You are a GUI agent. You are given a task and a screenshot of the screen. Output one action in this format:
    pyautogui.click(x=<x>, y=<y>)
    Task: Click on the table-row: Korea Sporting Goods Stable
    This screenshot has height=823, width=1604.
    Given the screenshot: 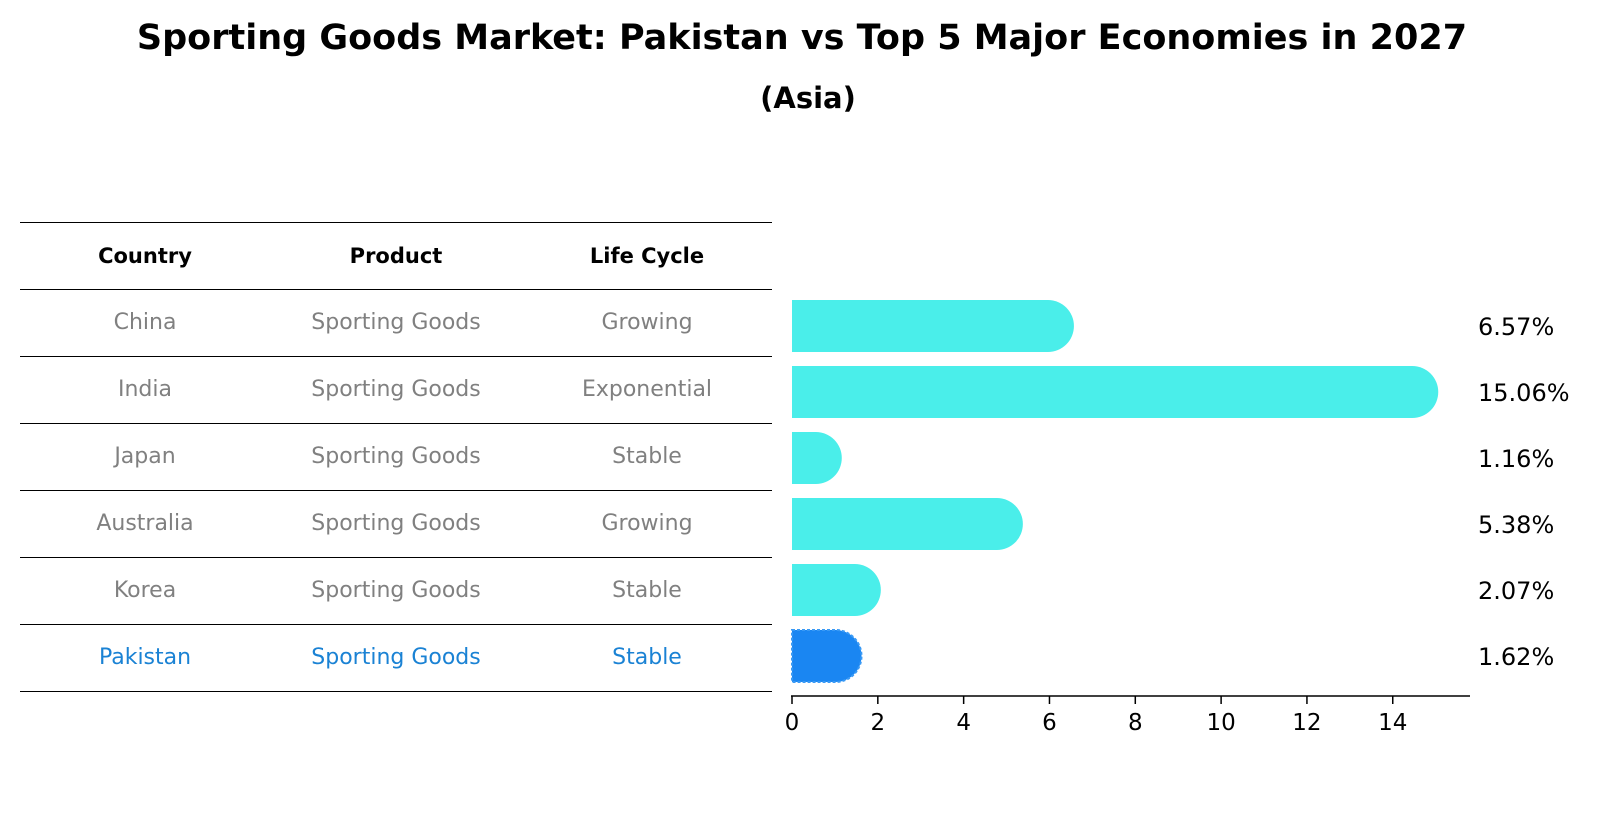 What is the action you would take?
    pyautogui.click(x=396, y=590)
    